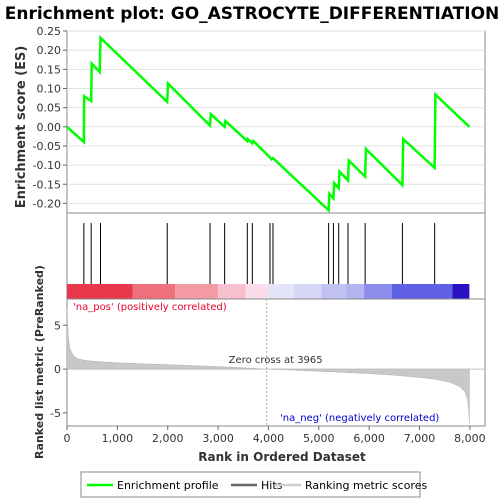 The image size is (500, 500). Describe the element at coordinates (150, 307) in the screenshot. I see `positive-correlation-label: 'na_pos' (positively correlated)` at that location.